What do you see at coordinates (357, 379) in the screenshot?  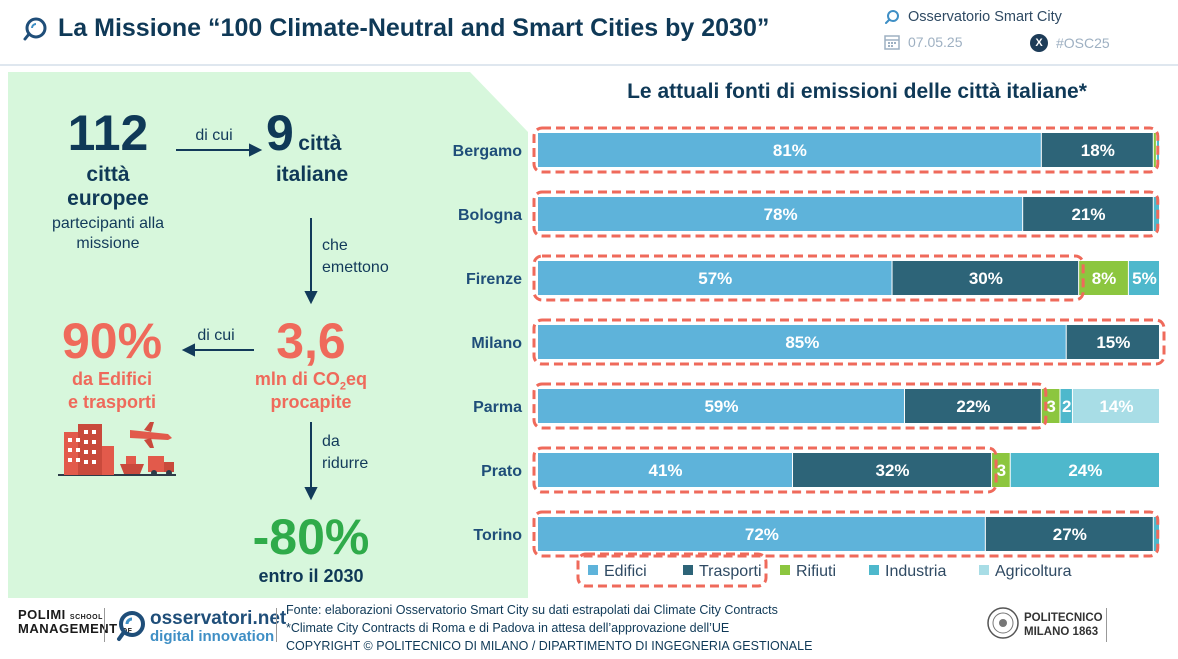 I see `emissions-unit-2: eq` at bounding box center [357, 379].